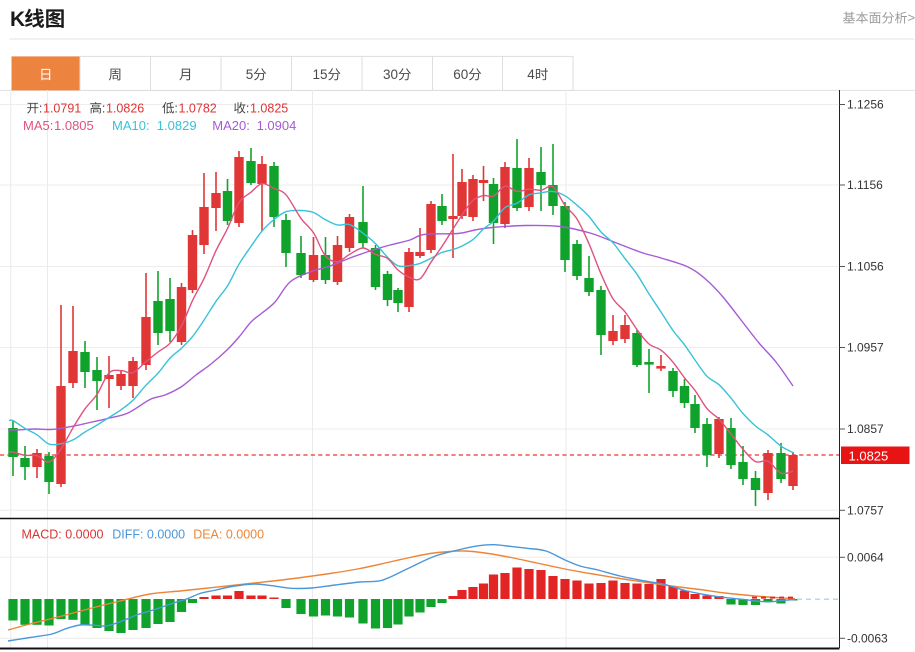 The width and height of the screenshot is (915, 652). Describe the element at coordinates (198, 109) in the screenshot. I see `svg-text: 1.0782` at that location.